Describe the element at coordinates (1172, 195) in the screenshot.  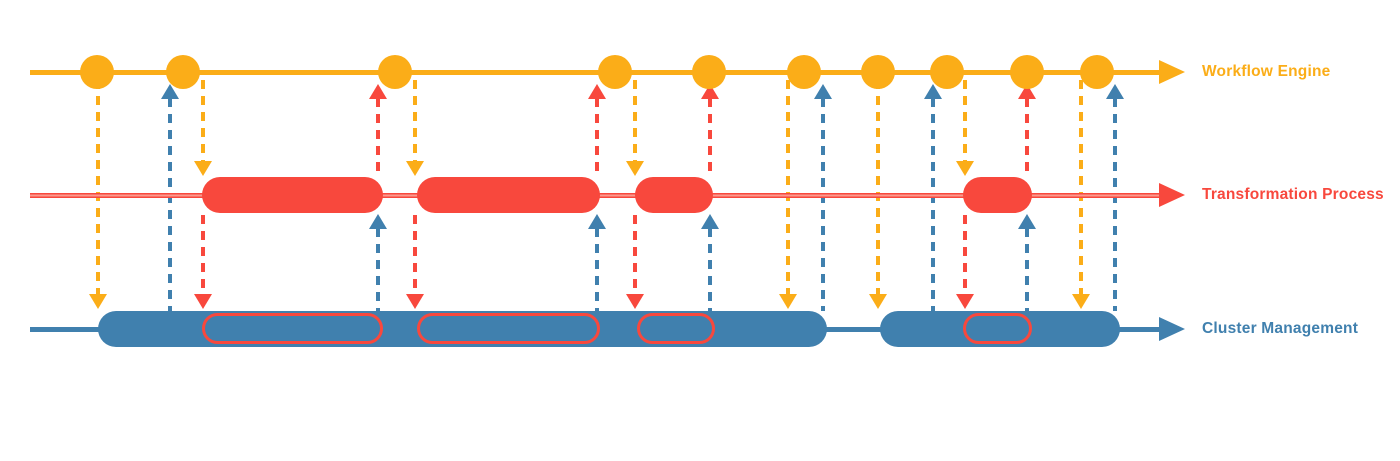
I see `lane-arrowhead-transformation-process` at that location.